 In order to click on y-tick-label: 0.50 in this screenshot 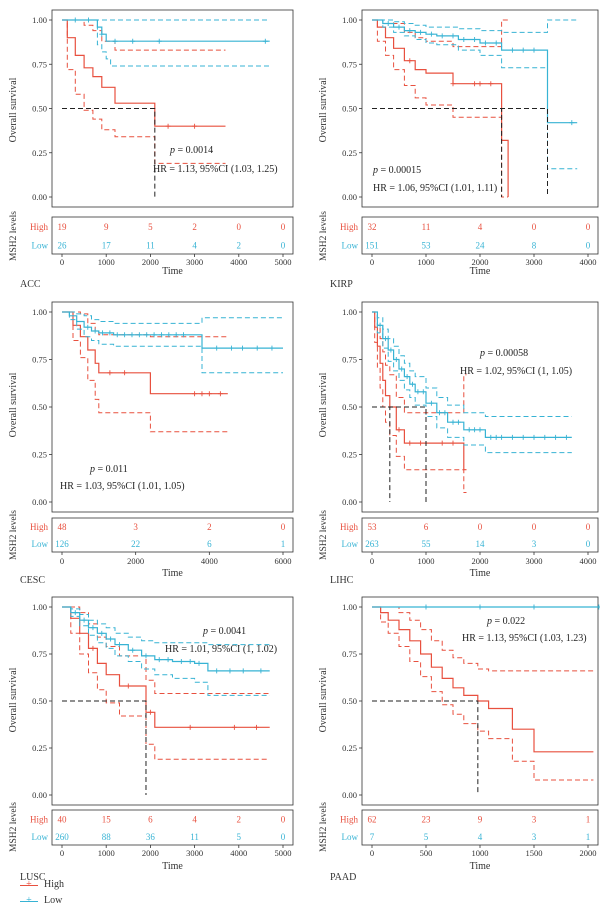, I will do `click(39, 407)`.